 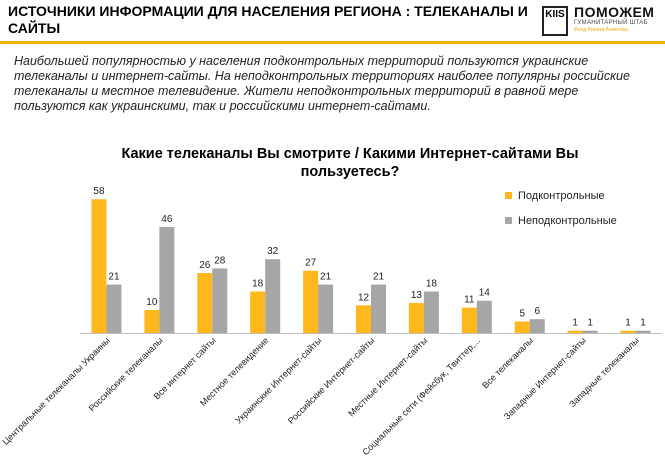 I want to click on data-label: 13, so click(x=417, y=295).